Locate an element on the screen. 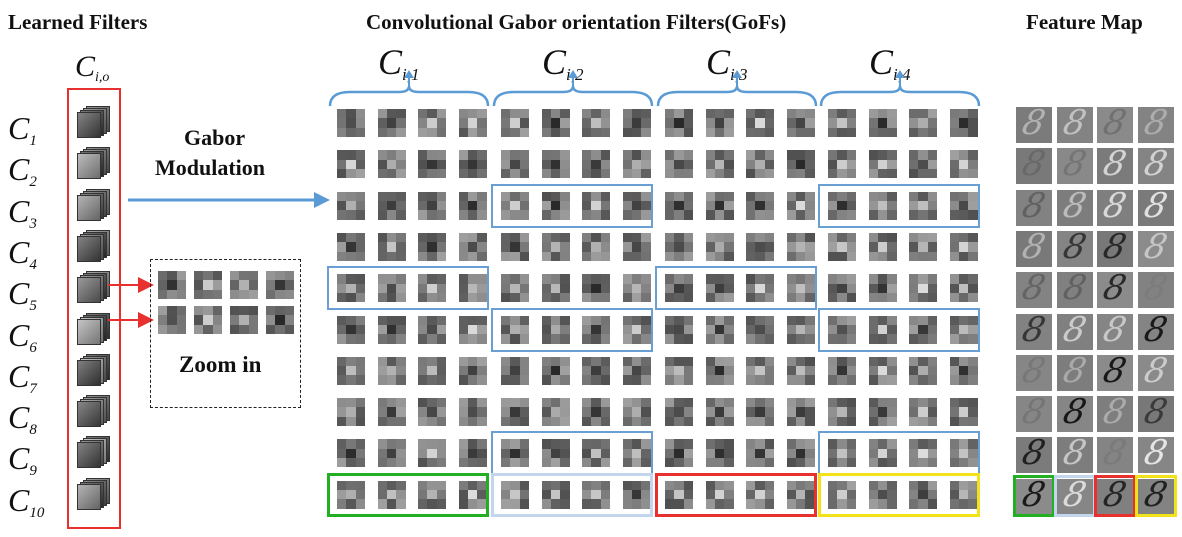 Image resolution: width=1182 pixels, height=537 pixels. row-label-4: C4 is located at coordinates (22, 253).